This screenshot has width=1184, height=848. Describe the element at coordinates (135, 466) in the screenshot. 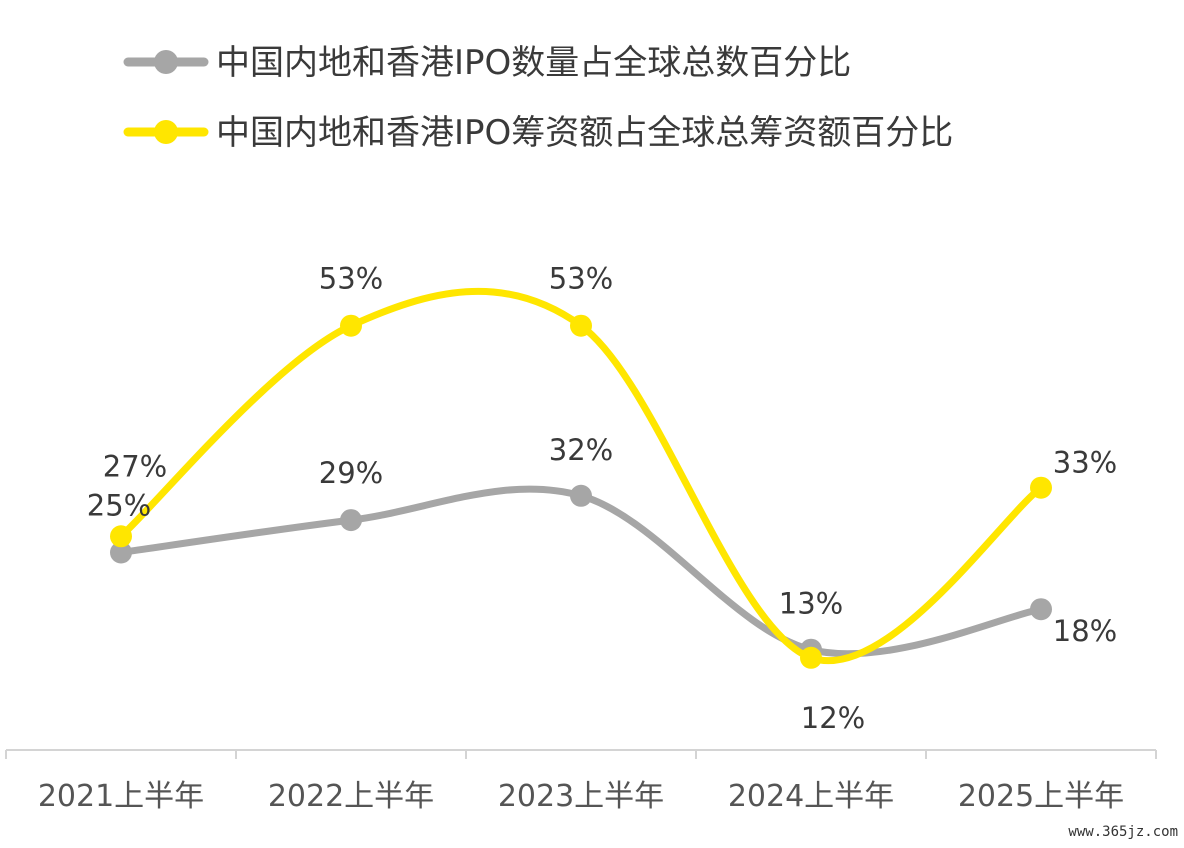

I see `data-label: 27%` at that location.